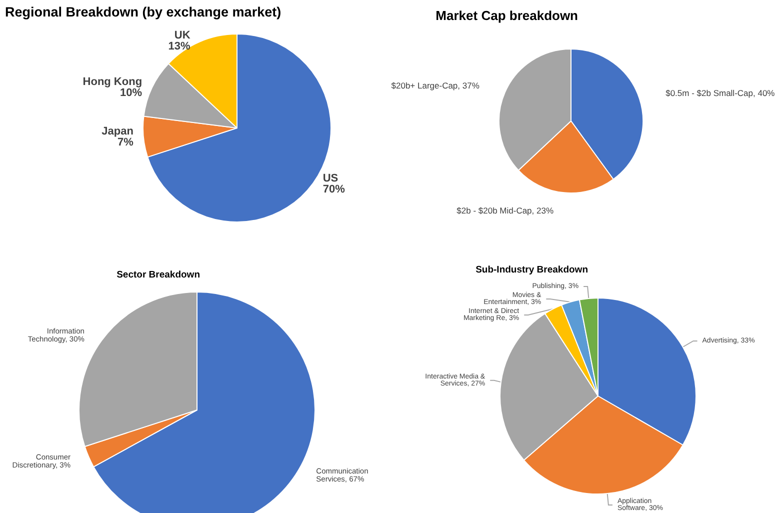 The height and width of the screenshot is (513, 776). I want to click on data-label: 13%, so click(179, 46).